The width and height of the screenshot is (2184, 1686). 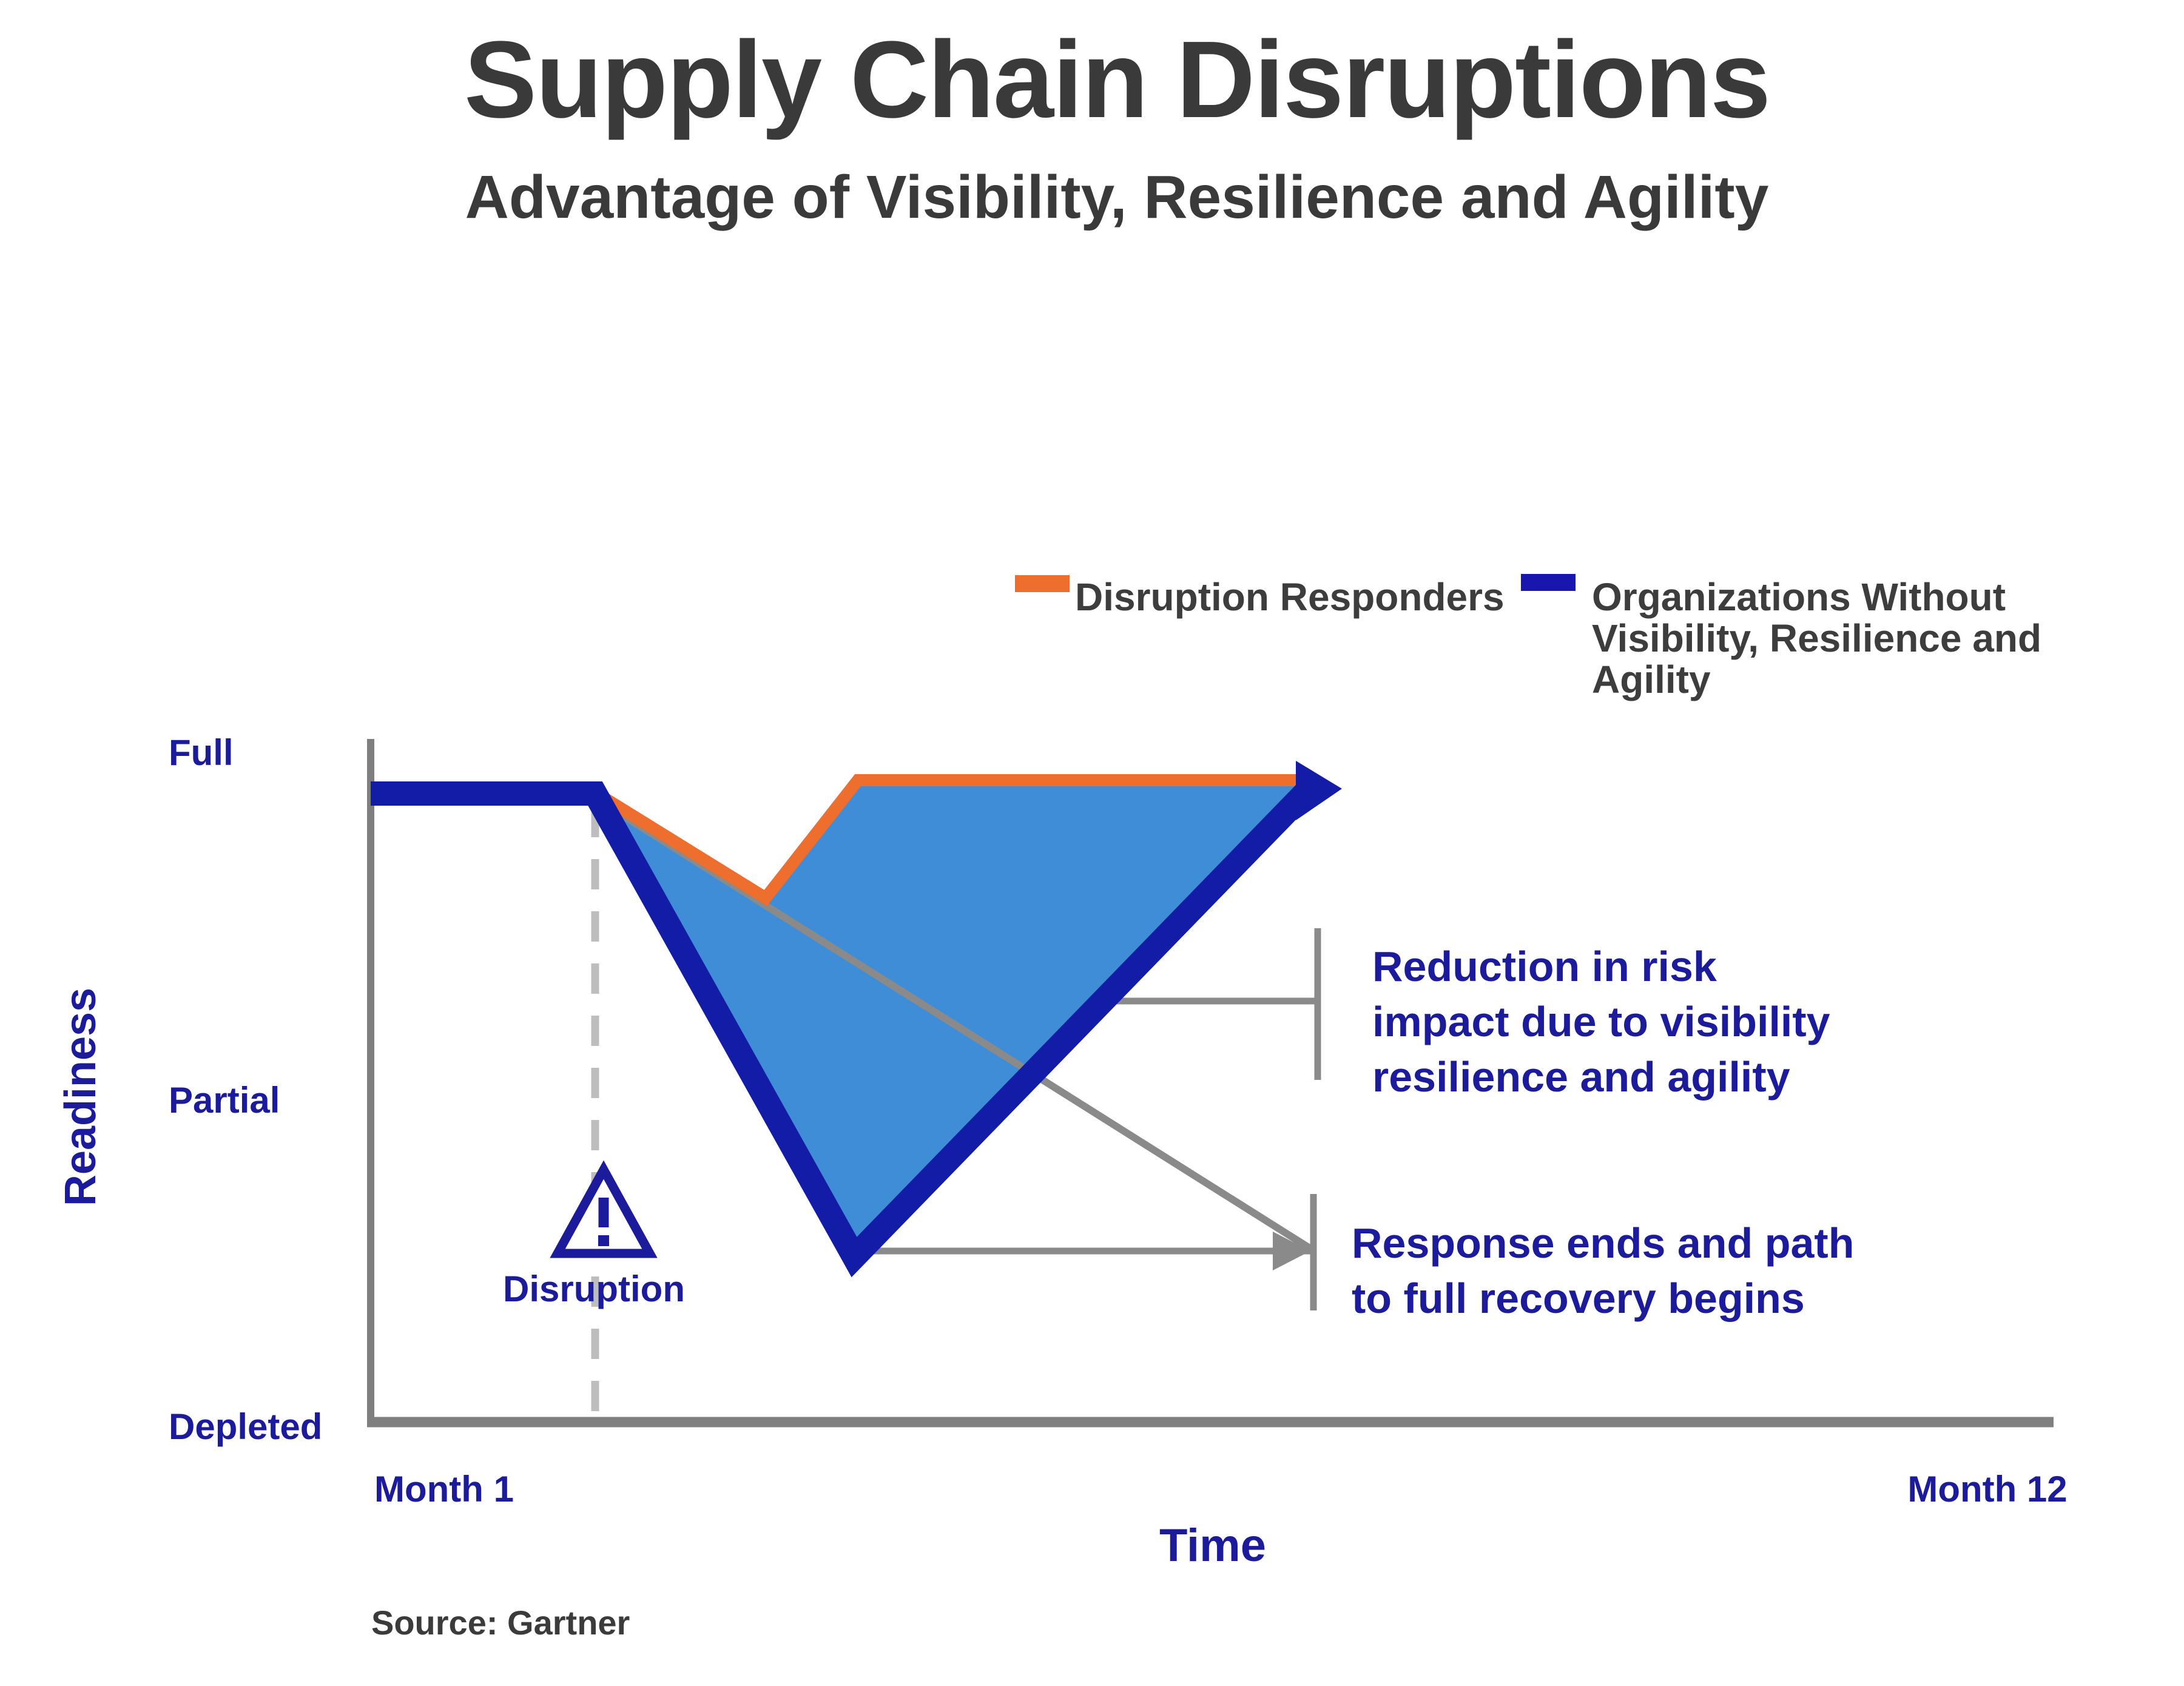 I want to click on x-axis-title: Time, so click(x=1213, y=1545).